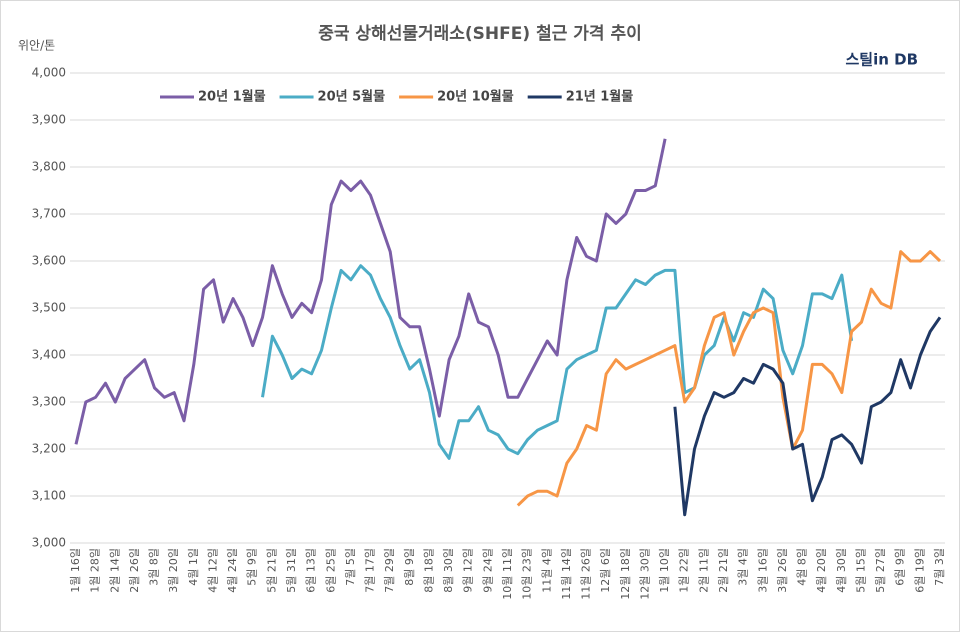  What do you see at coordinates (49, 120) in the screenshot?
I see `y-tick-label: 3,900` at bounding box center [49, 120].